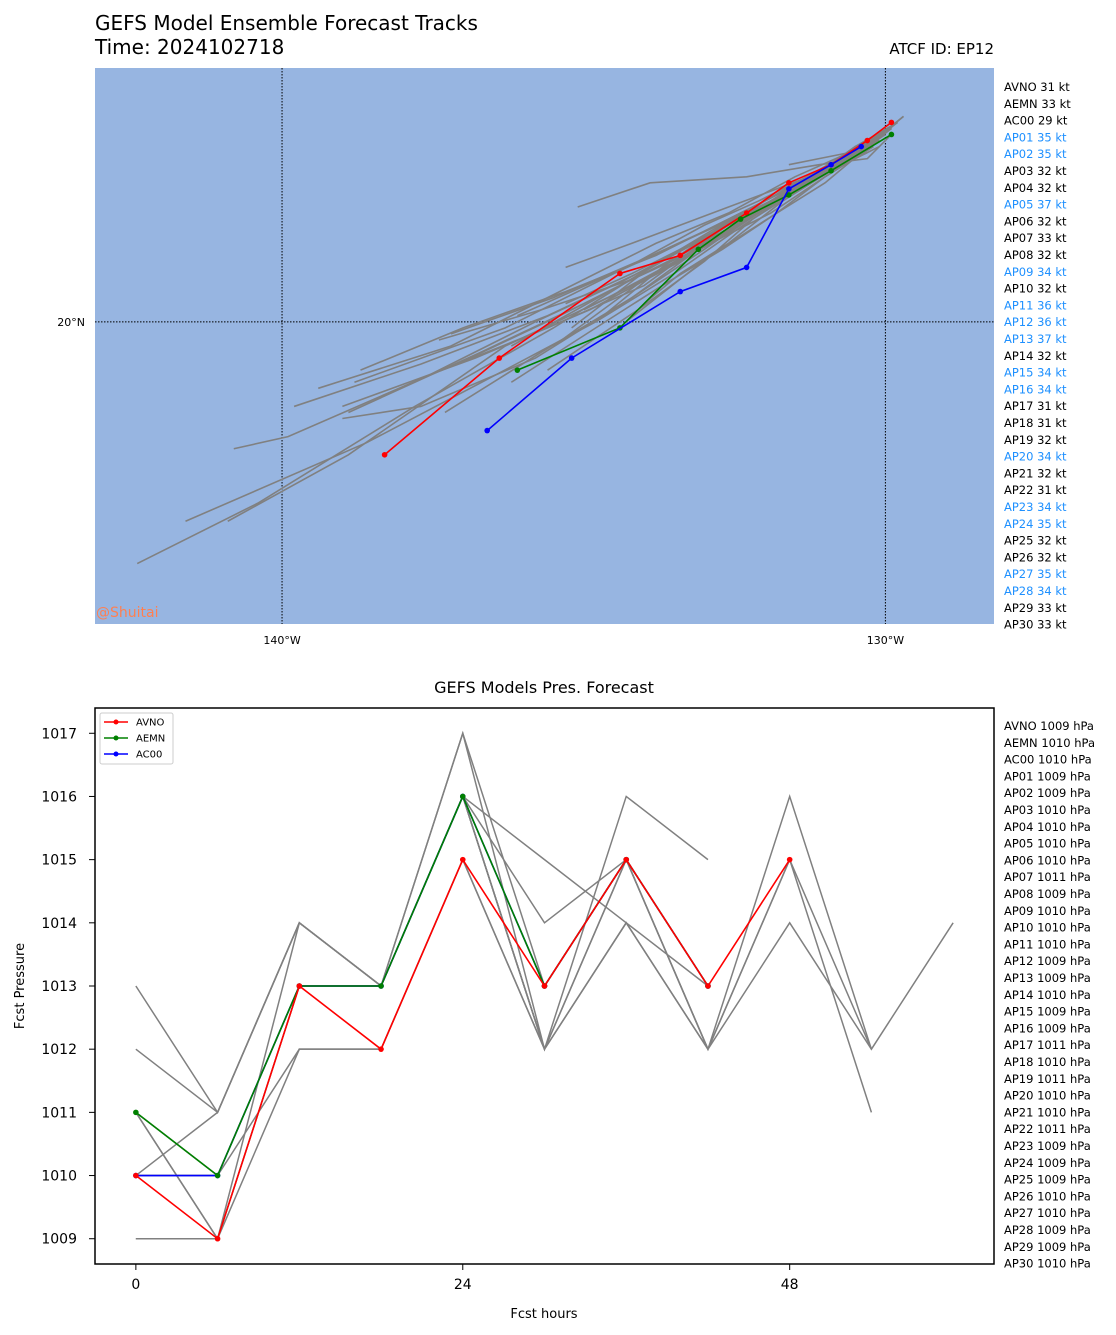 The height and width of the screenshot is (1335, 1116). Describe the element at coordinates (1047, 894) in the screenshot. I see `pressure-legend-entry: AP08 1009 hPa` at that location.